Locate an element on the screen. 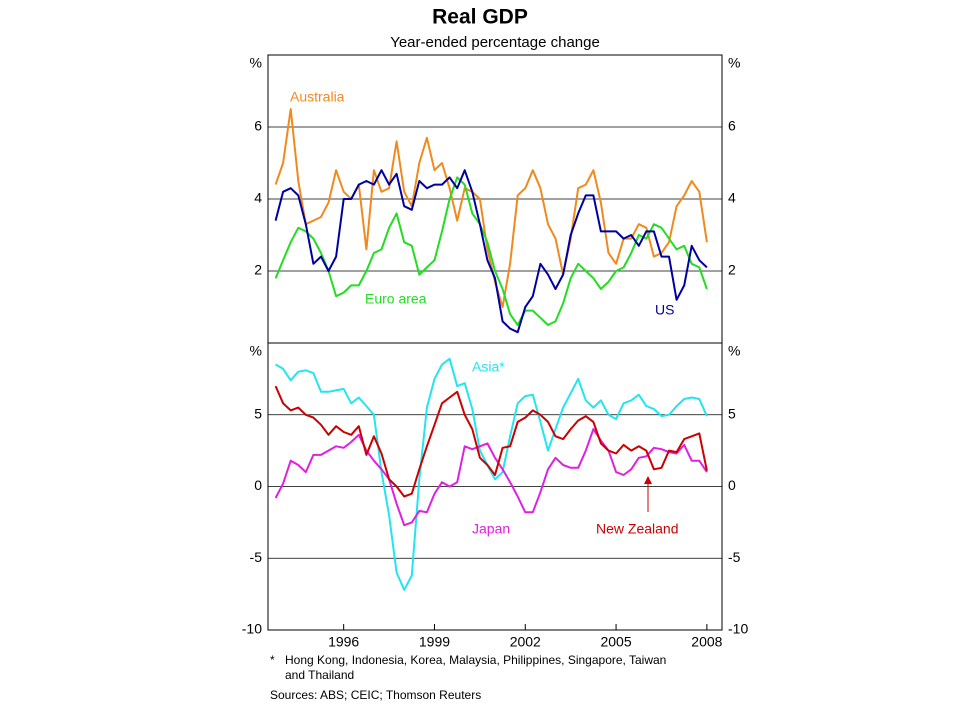  series-label: Japan is located at coordinates (491, 529).